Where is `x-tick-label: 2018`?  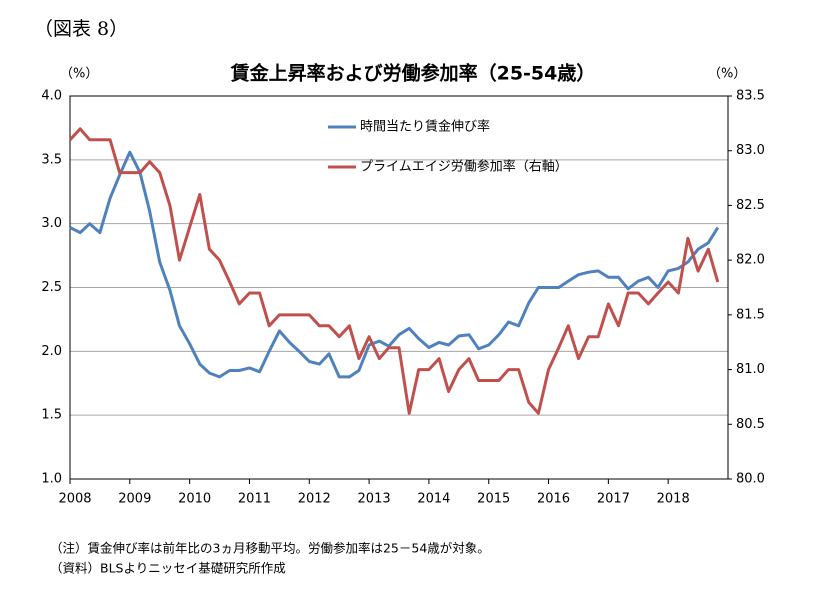 x-tick-label: 2018 is located at coordinates (673, 499).